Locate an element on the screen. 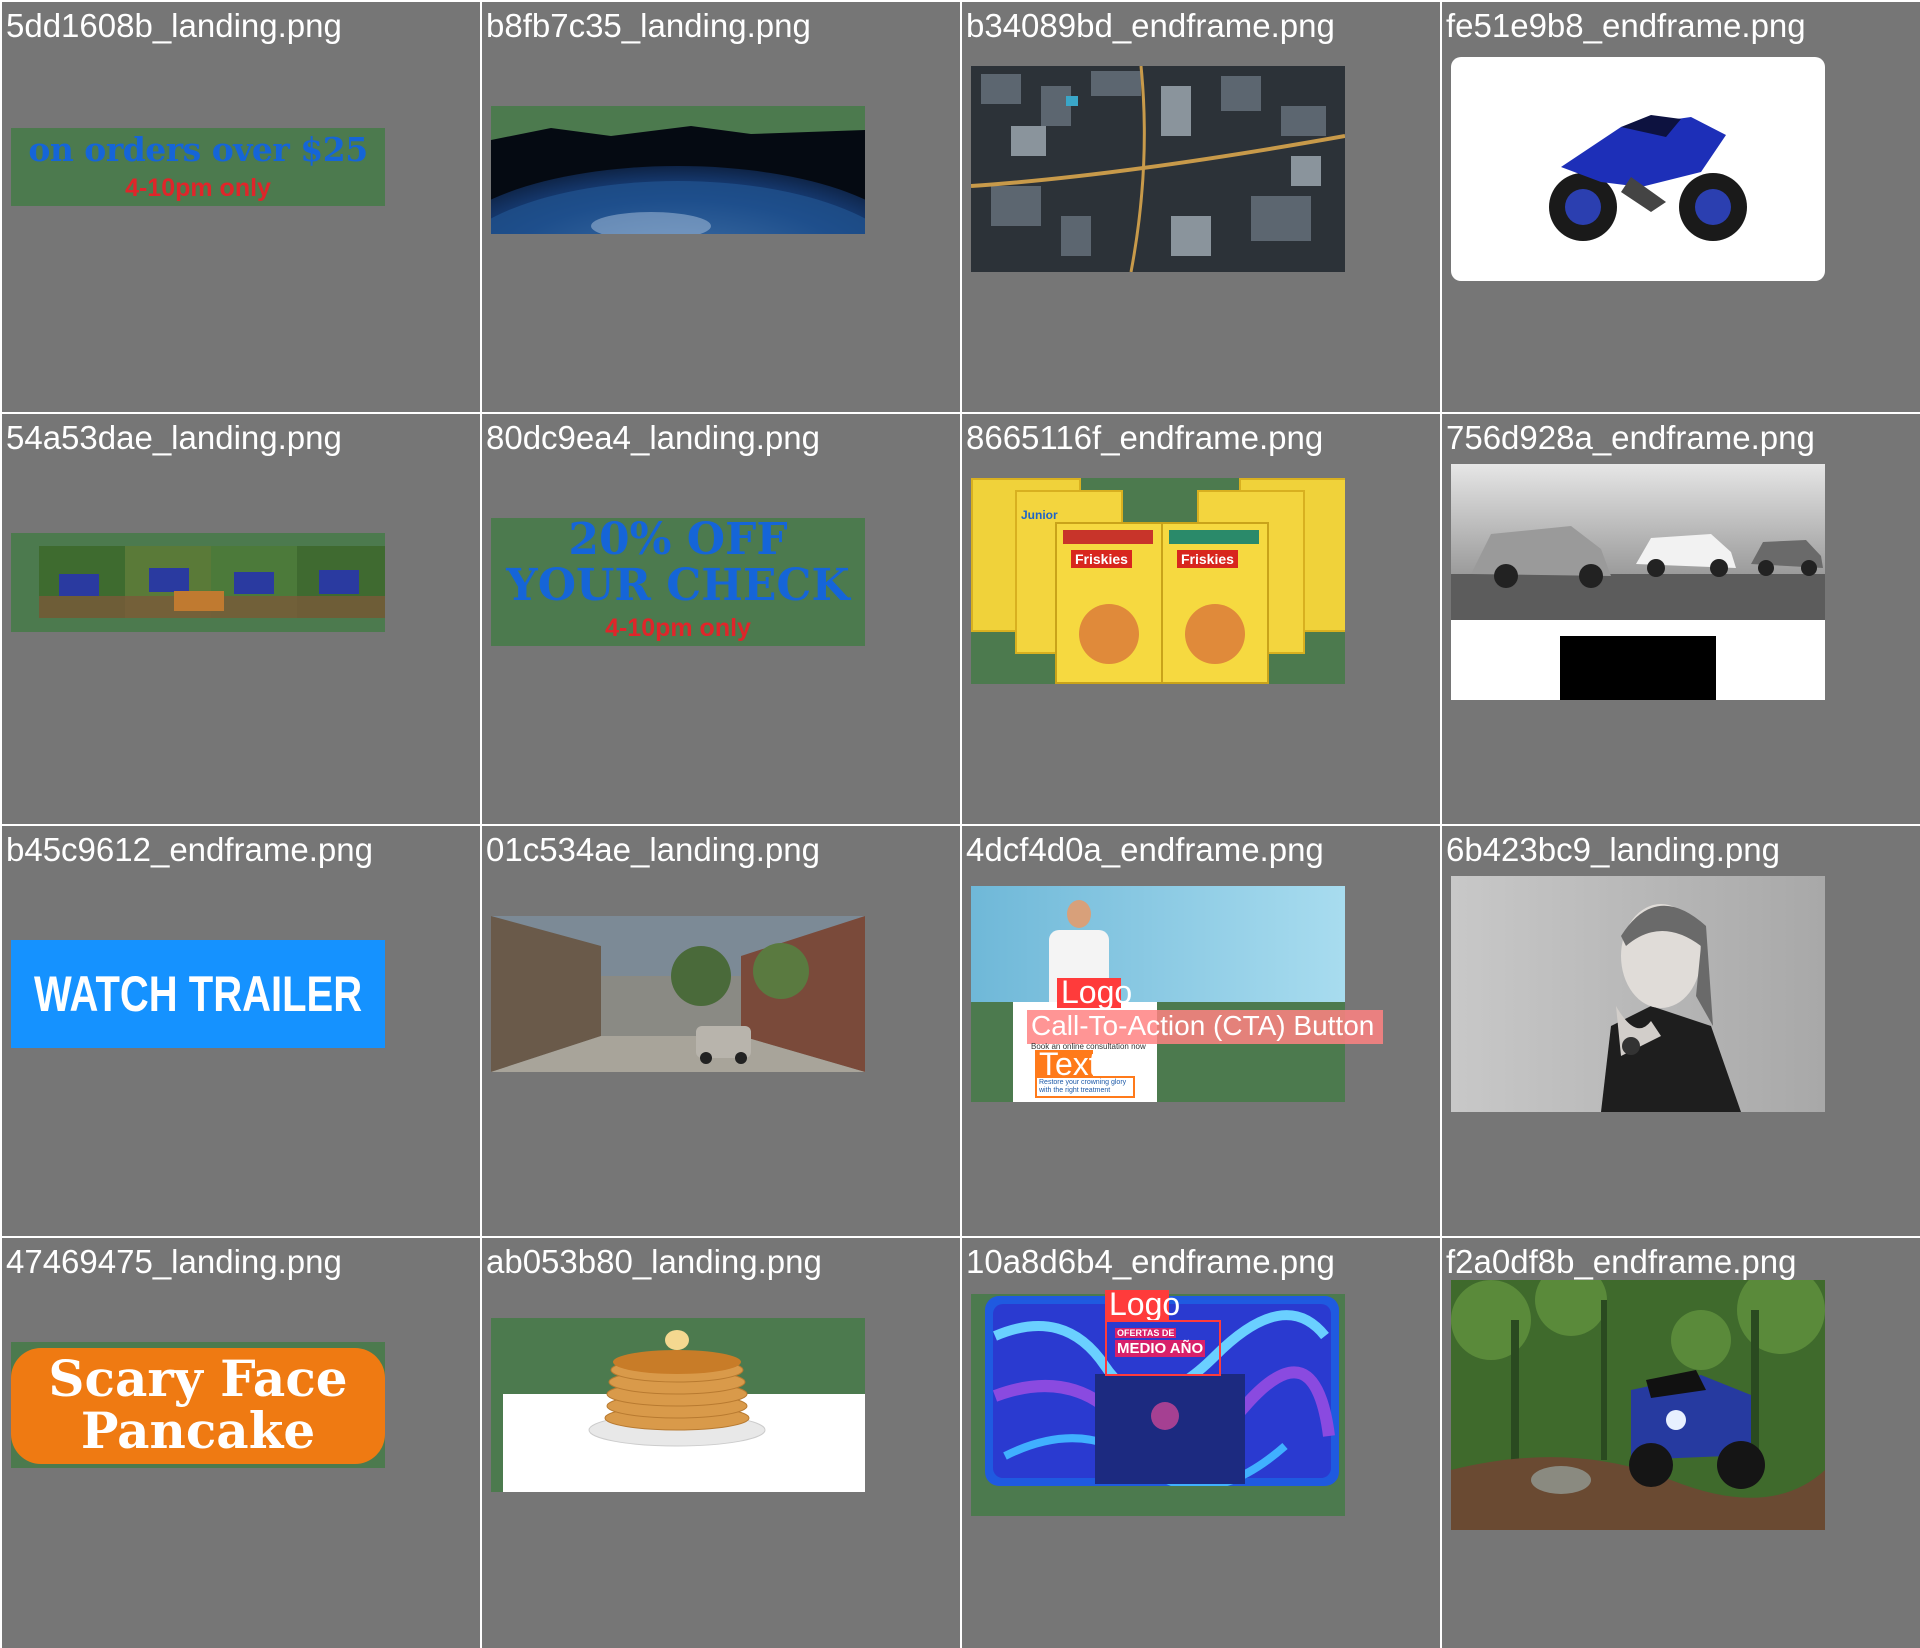 Image resolution: width=1920 pixels, height=1648 pixels. cta-annotation: Call-To-Action (CTA) Button is located at coordinates (1205, 1027).